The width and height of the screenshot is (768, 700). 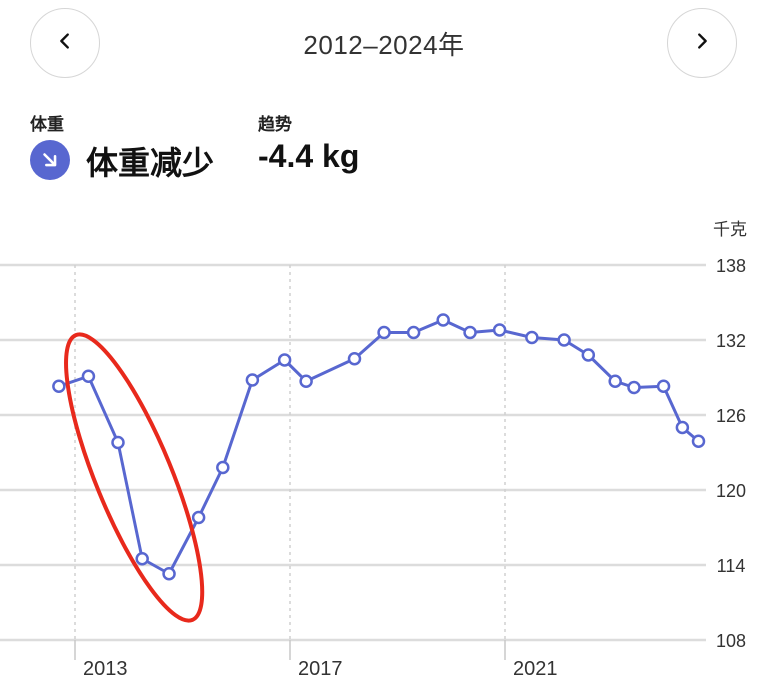 I want to click on x-tick-label: 2013, so click(x=105, y=669).